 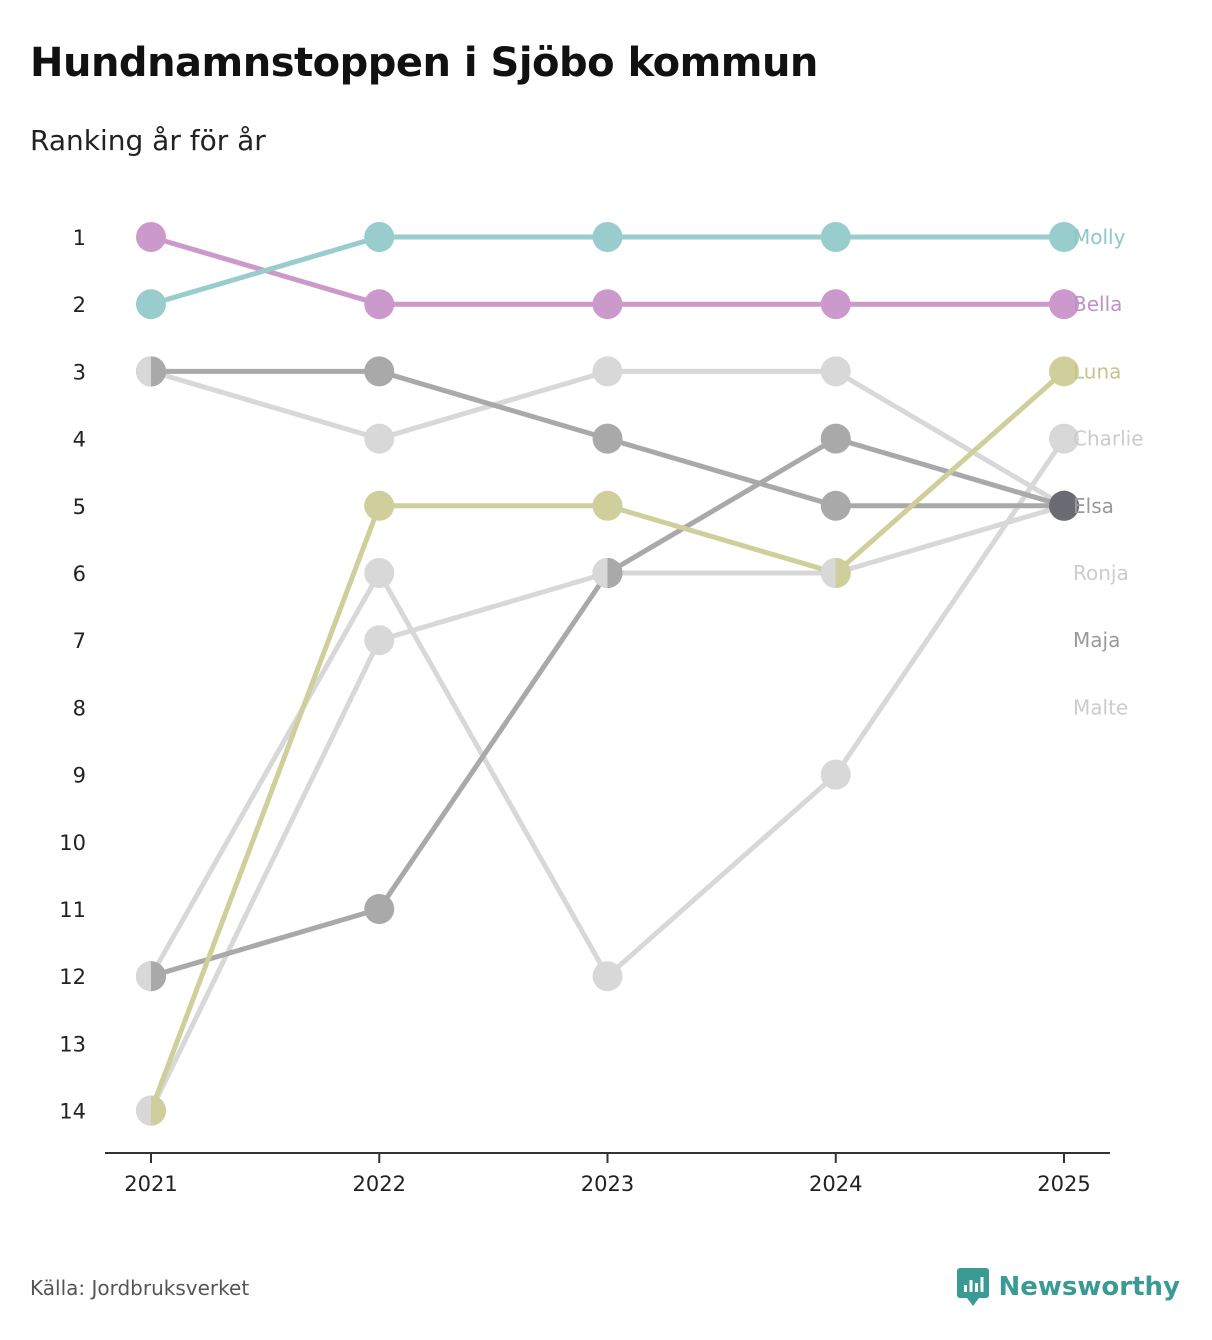 What do you see at coordinates (79, 305) in the screenshot?
I see `y-tick-label: 2` at bounding box center [79, 305].